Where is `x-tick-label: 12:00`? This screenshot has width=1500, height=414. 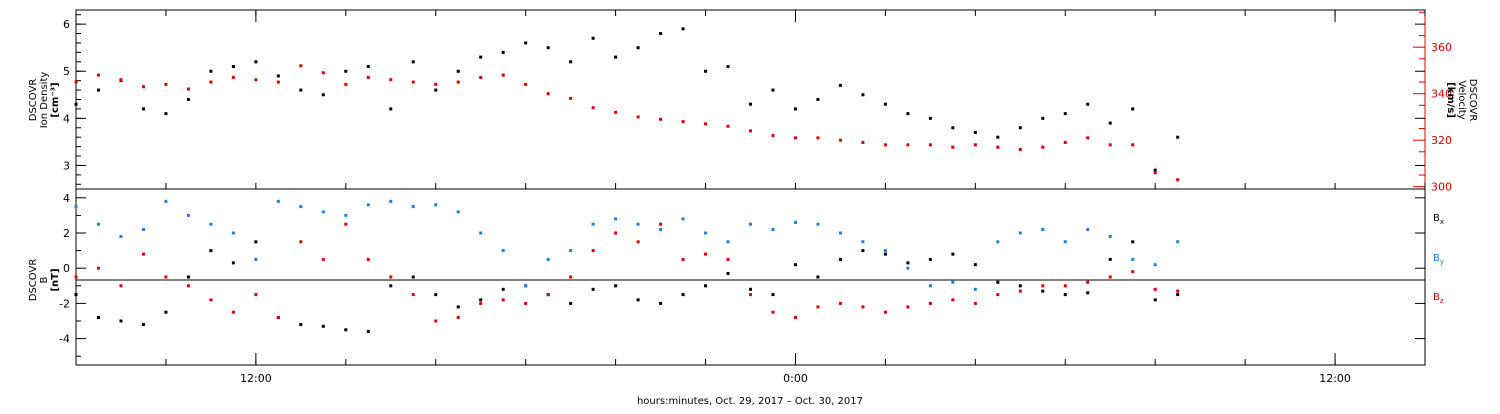 x-tick-label: 12:00 is located at coordinates (1335, 378).